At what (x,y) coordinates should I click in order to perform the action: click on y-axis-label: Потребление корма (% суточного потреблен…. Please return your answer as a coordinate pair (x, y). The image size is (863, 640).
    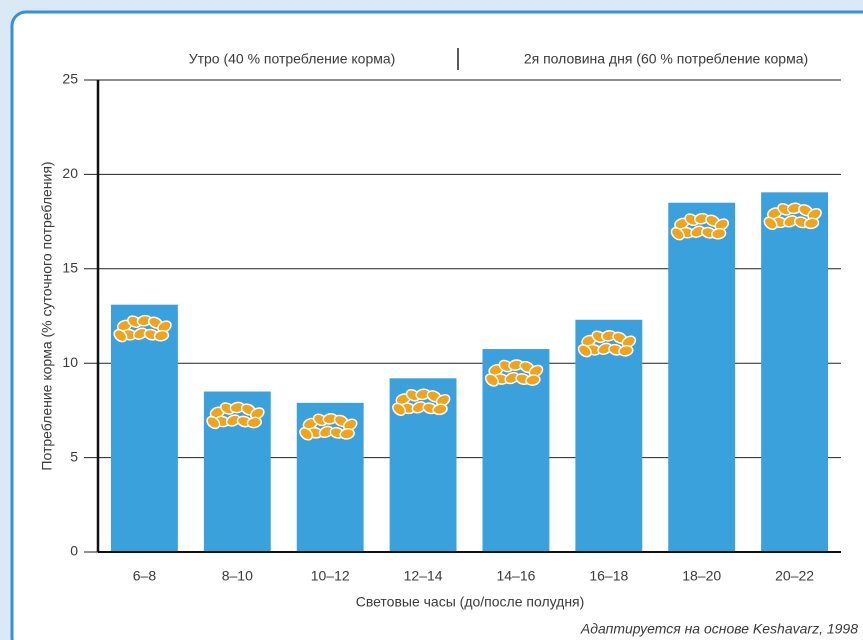
    Looking at the image, I should click on (47, 315).